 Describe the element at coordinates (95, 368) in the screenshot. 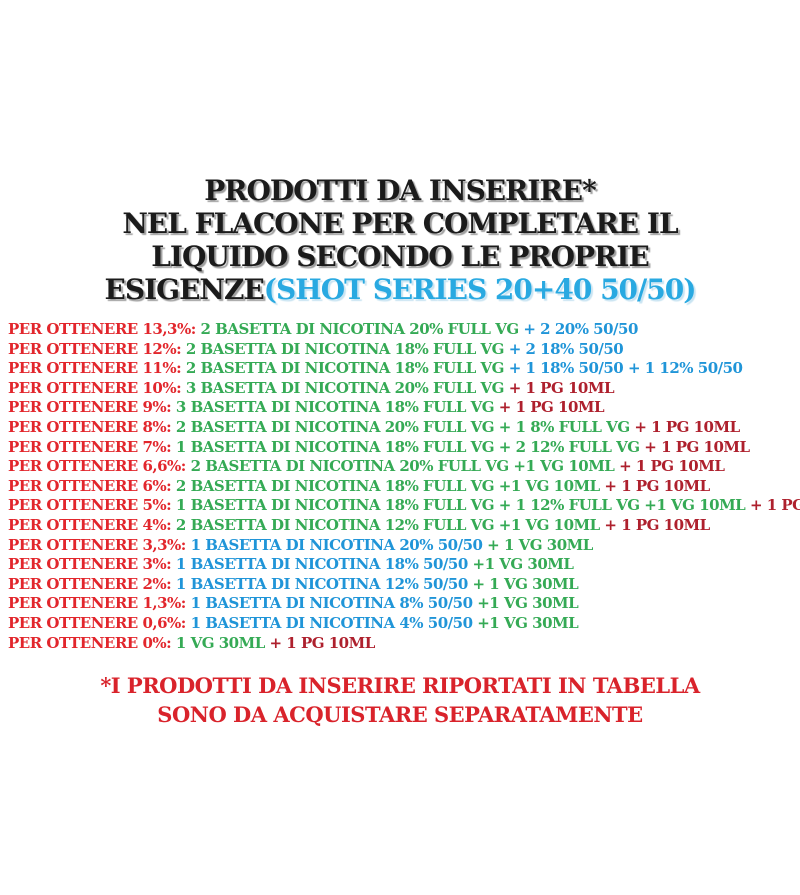

I see `recipe-segment-label: PER OTTENERE 11%:` at that location.